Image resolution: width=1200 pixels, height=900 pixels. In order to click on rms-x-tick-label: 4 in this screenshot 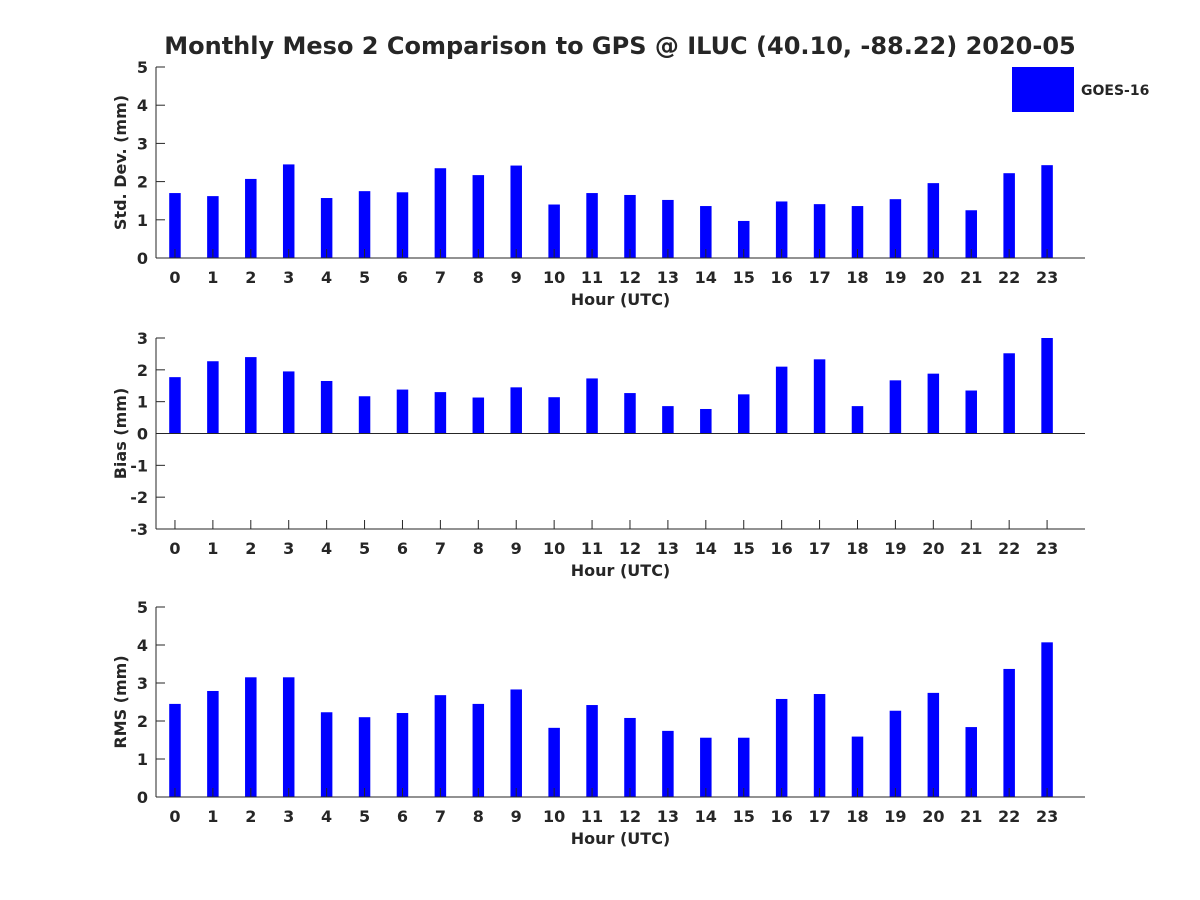, I will do `click(326, 816)`.